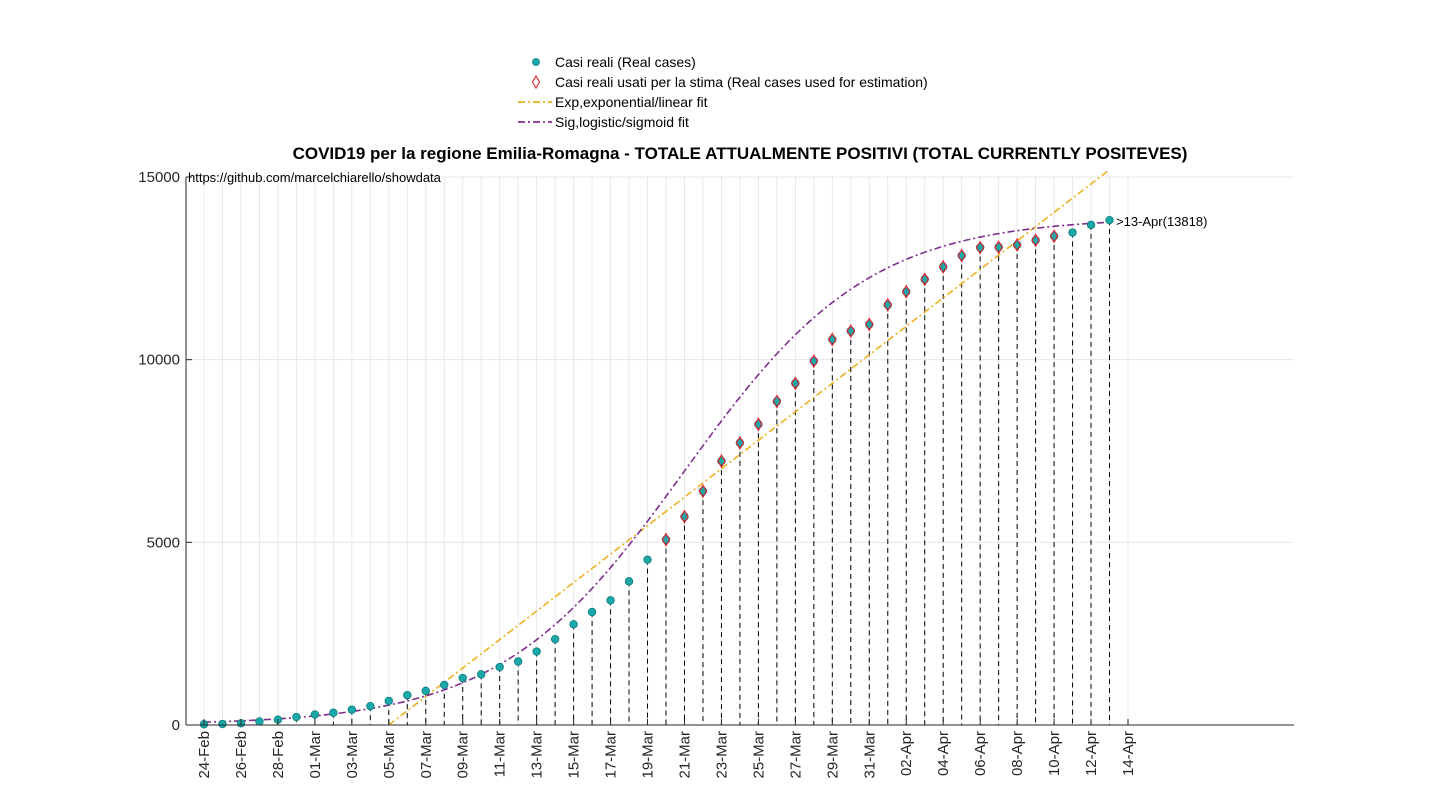 This screenshot has height=800, width=1430. Describe the element at coordinates (463, 755) in the screenshot. I see `x-tick-label: 09-Mar` at that location.